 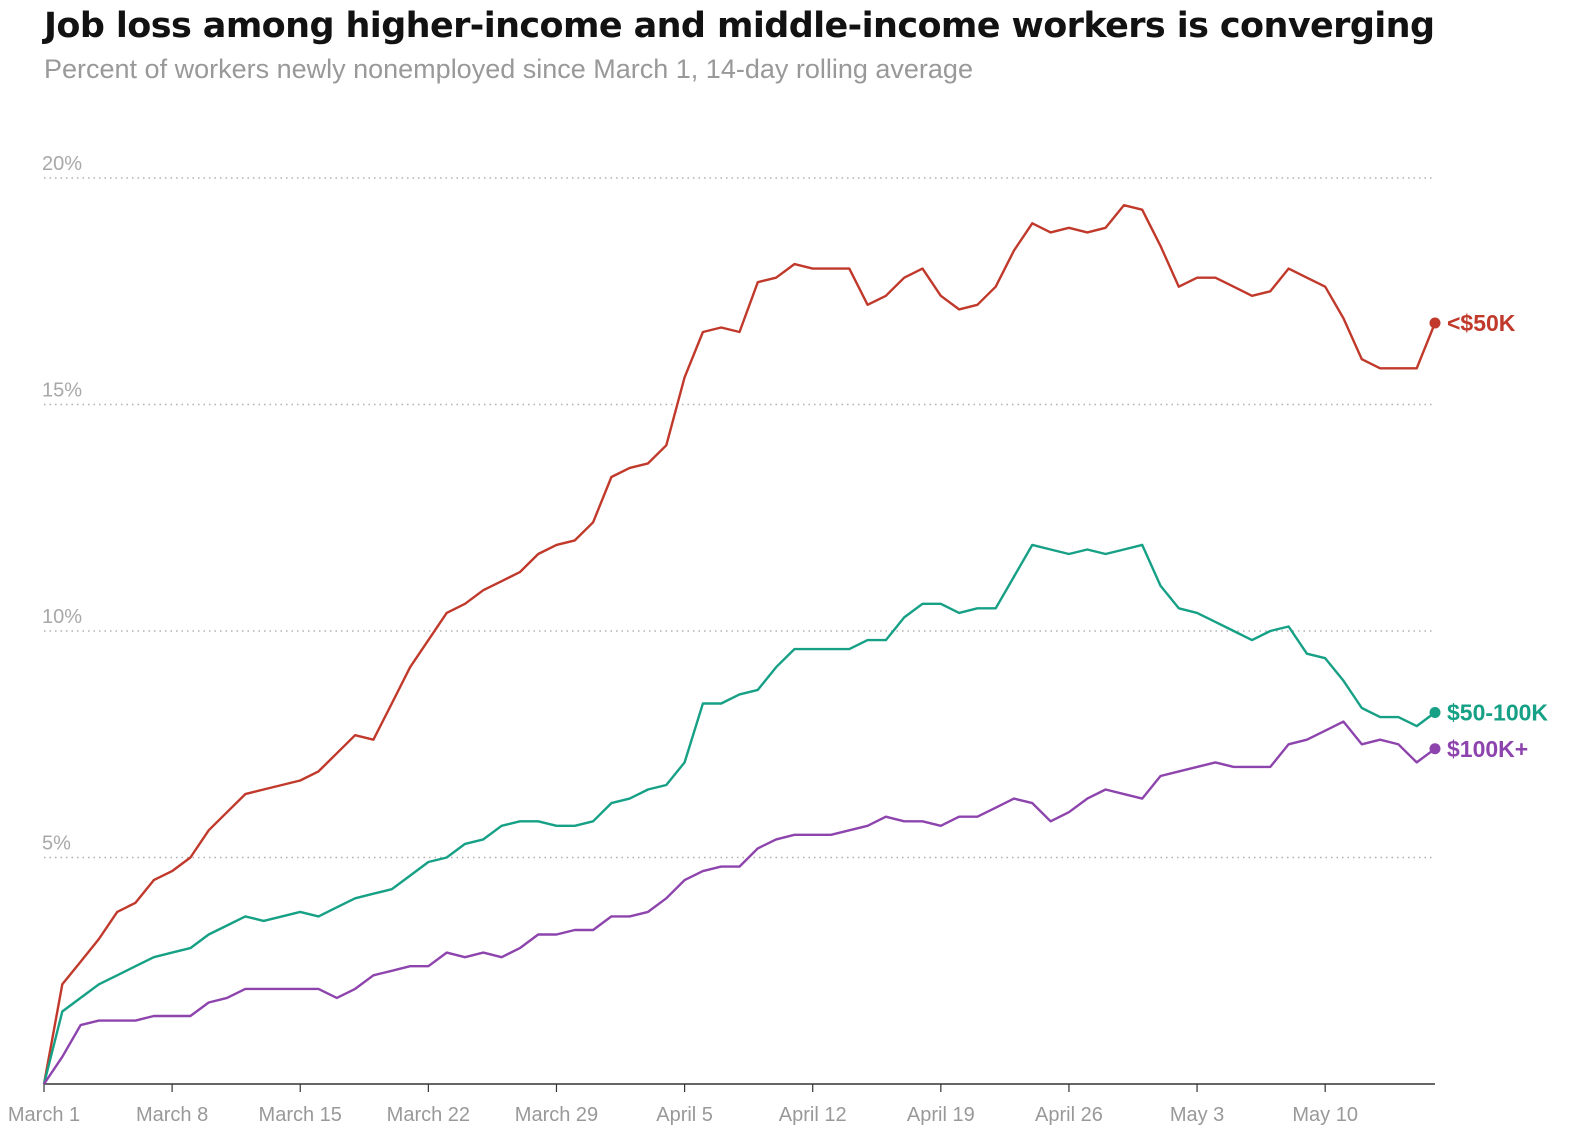 I want to click on x-tick-label: April 19, so click(x=941, y=1115).